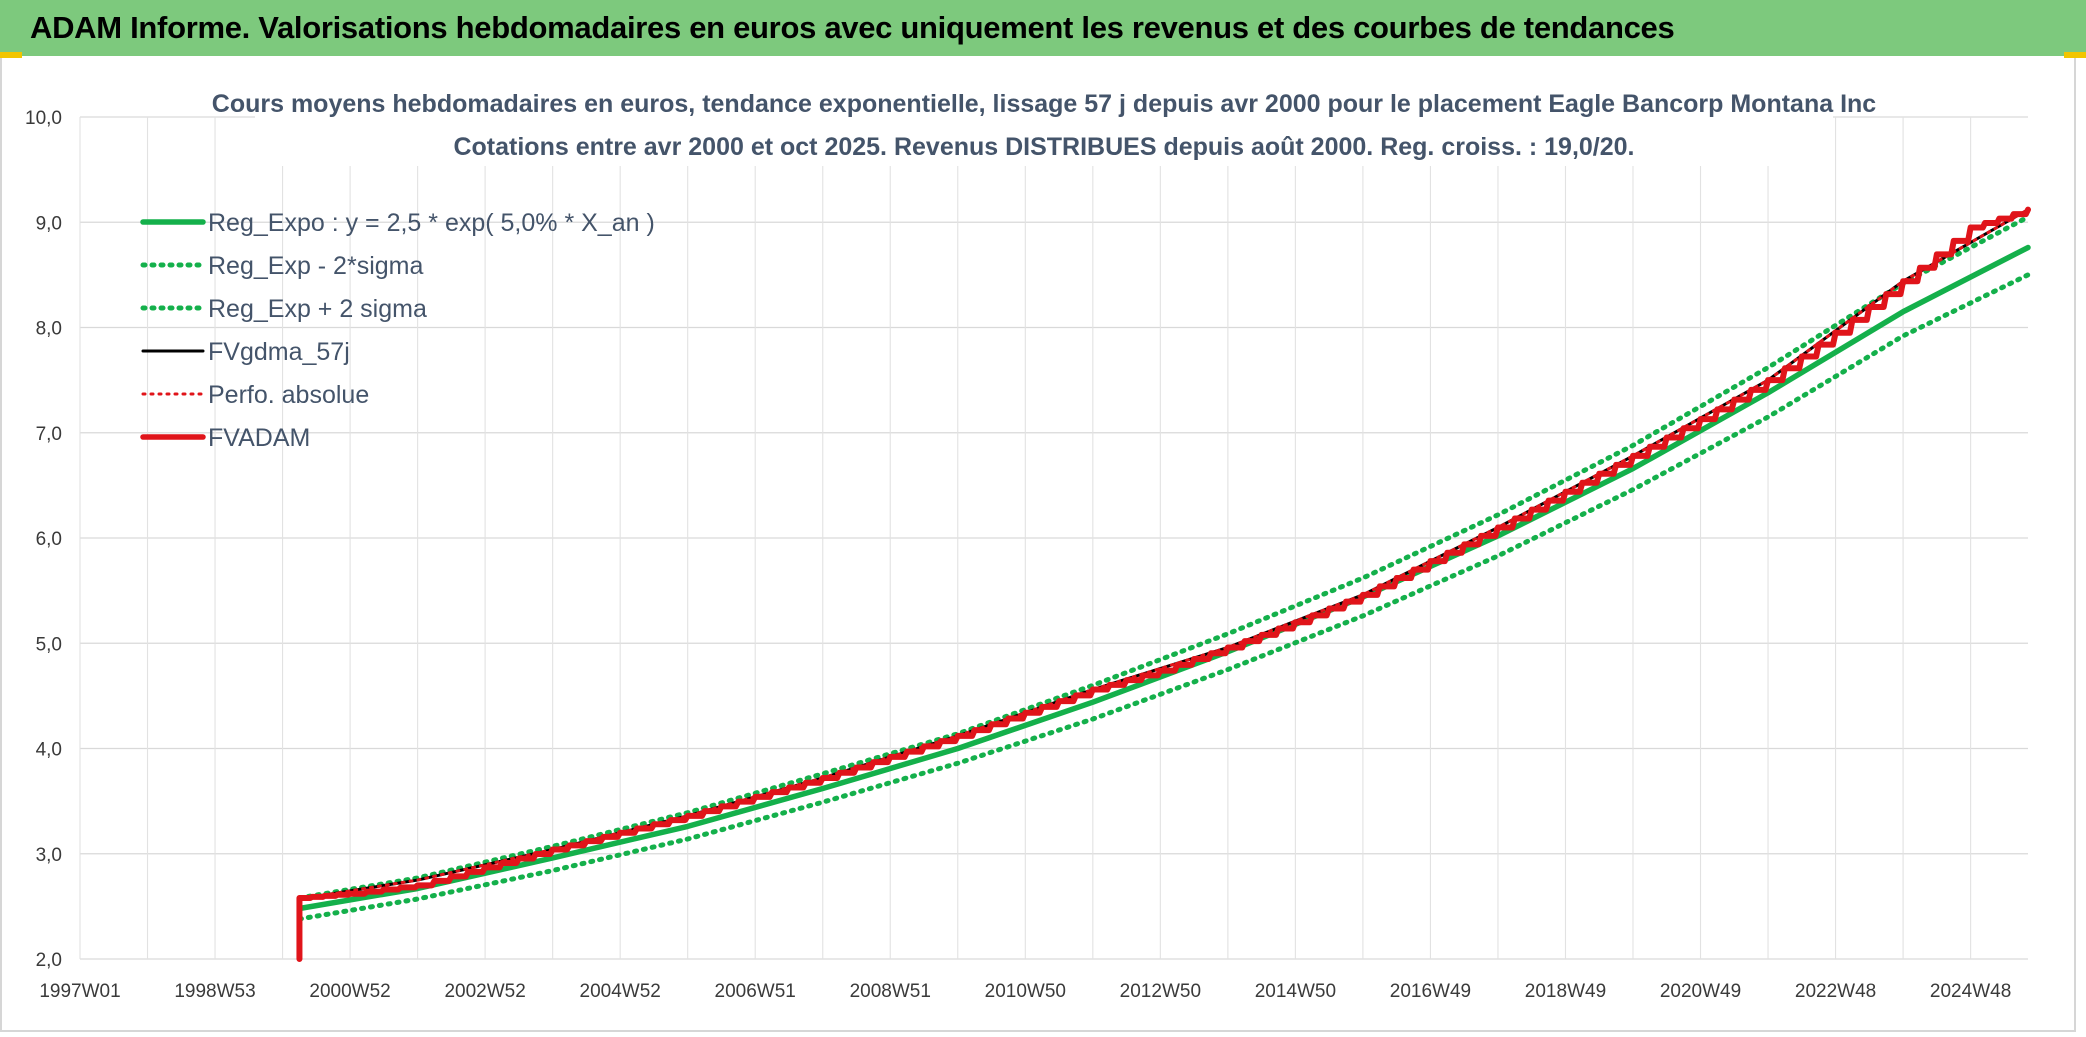 The height and width of the screenshot is (1037, 2086). What do you see at coordinates (49, 855) in the screenshot?
I see `y-tick-label: 3,0` at bounding box center [49, 855].